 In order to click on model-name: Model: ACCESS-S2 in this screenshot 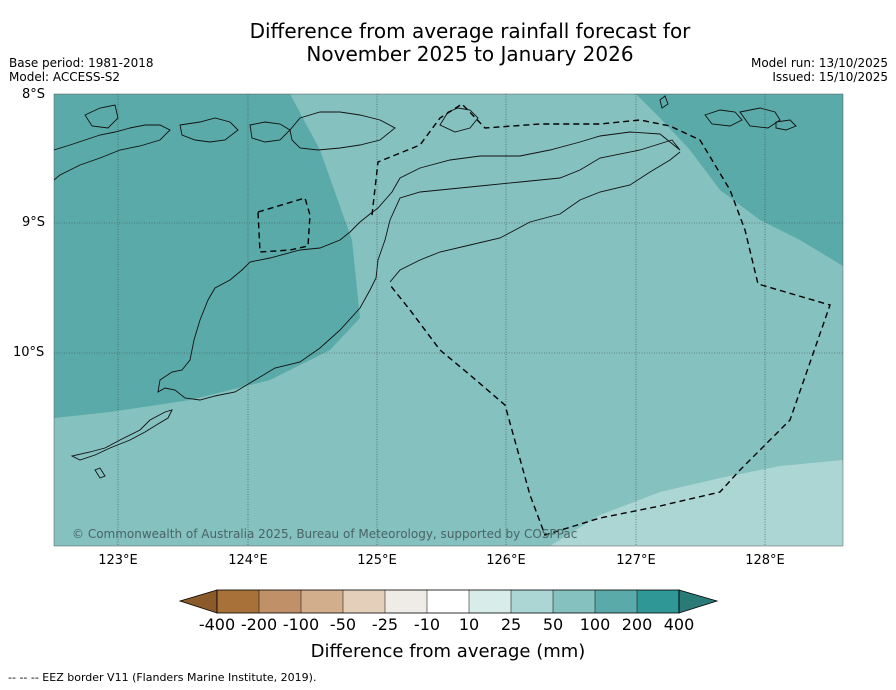, I will do `click(65, 77)`.